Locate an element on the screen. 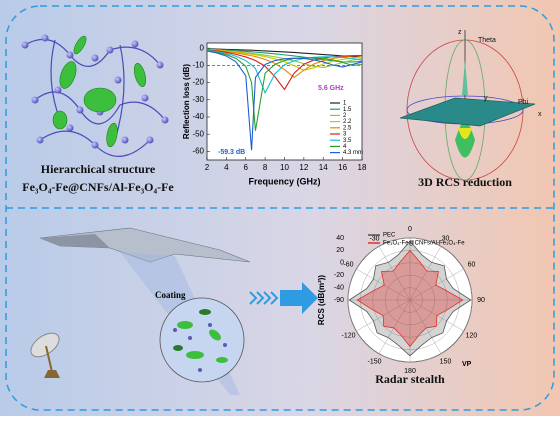 The height and width of the screenshot is (421, 560). y-tick-label: -40 is located at coordinates (198, 116).